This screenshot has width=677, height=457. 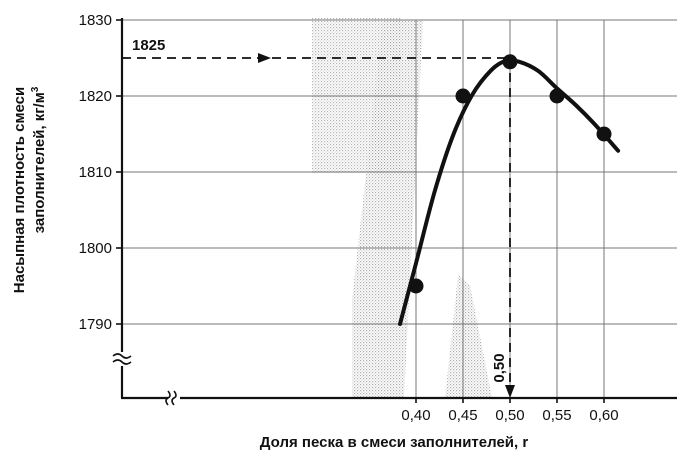 I want to click on x-tick-labels: 0,40 0,45 0,50 0,55 0,60, so click(x=509, y=415).